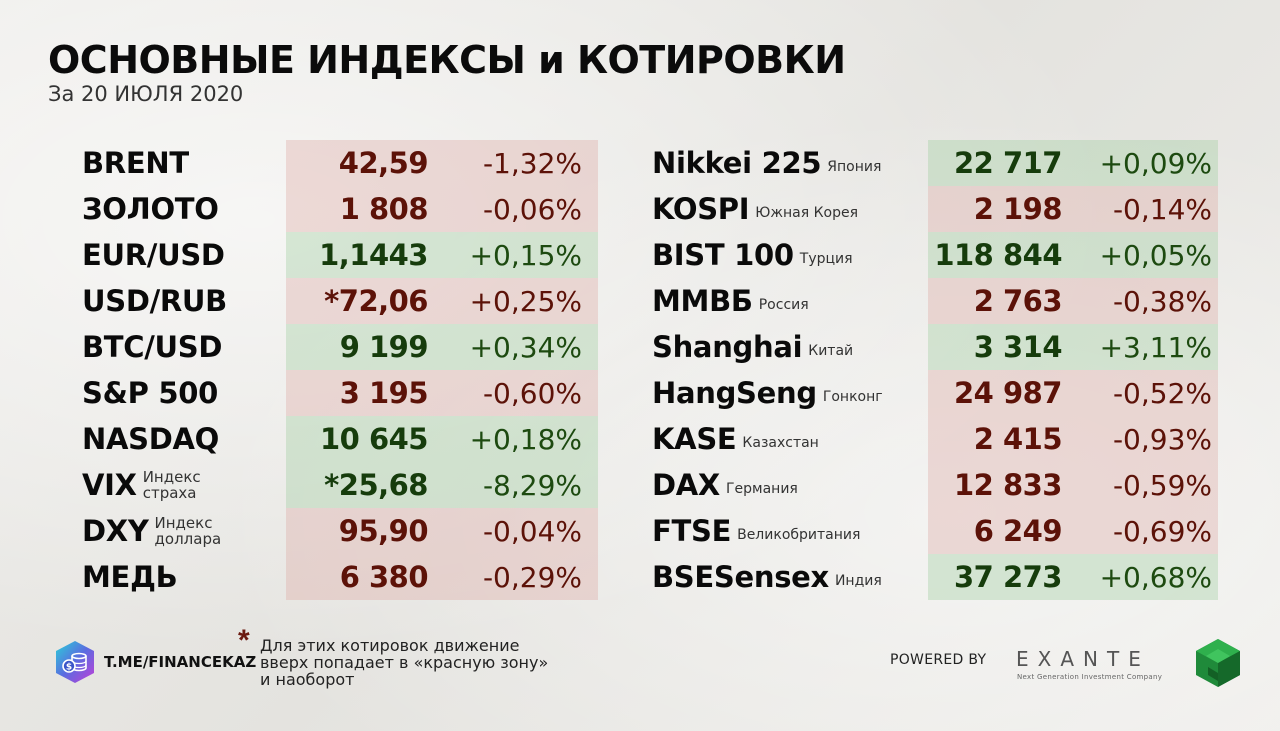 Image resolution: width=1280 pixels, height=731 pixels. What do you see at coordinates (152, 347) in the screenshot?
I see `instrument-name: BTC/USD` at bounding box center [152, 347].